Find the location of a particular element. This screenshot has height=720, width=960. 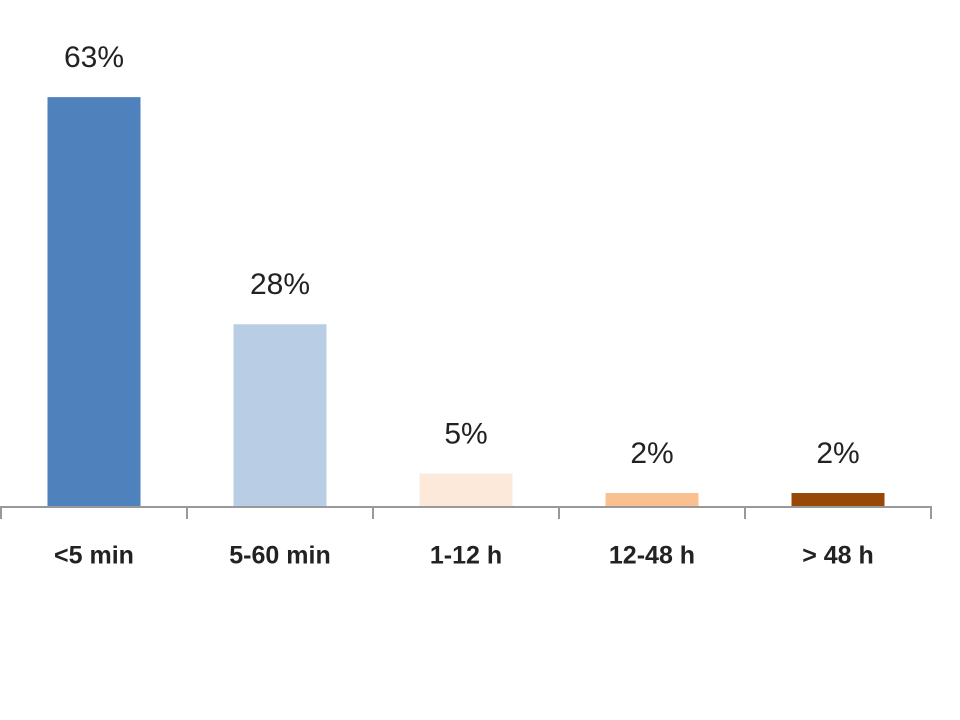

x-tick-label: > 48 h is located at coordinates (838, 556).